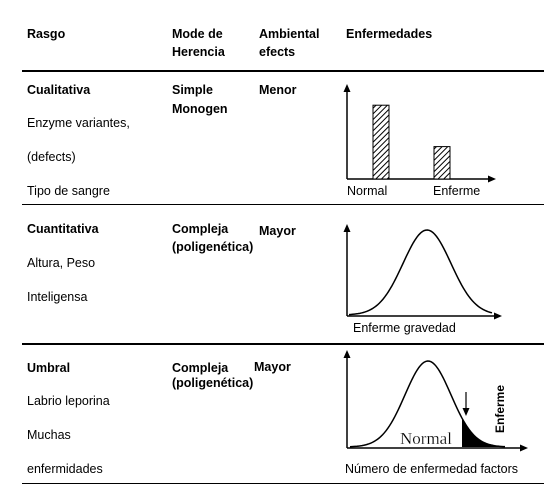  Describe the element at coordinates (272, 367) in the screenshot. I see `row3-environment: Mayor` at that location.